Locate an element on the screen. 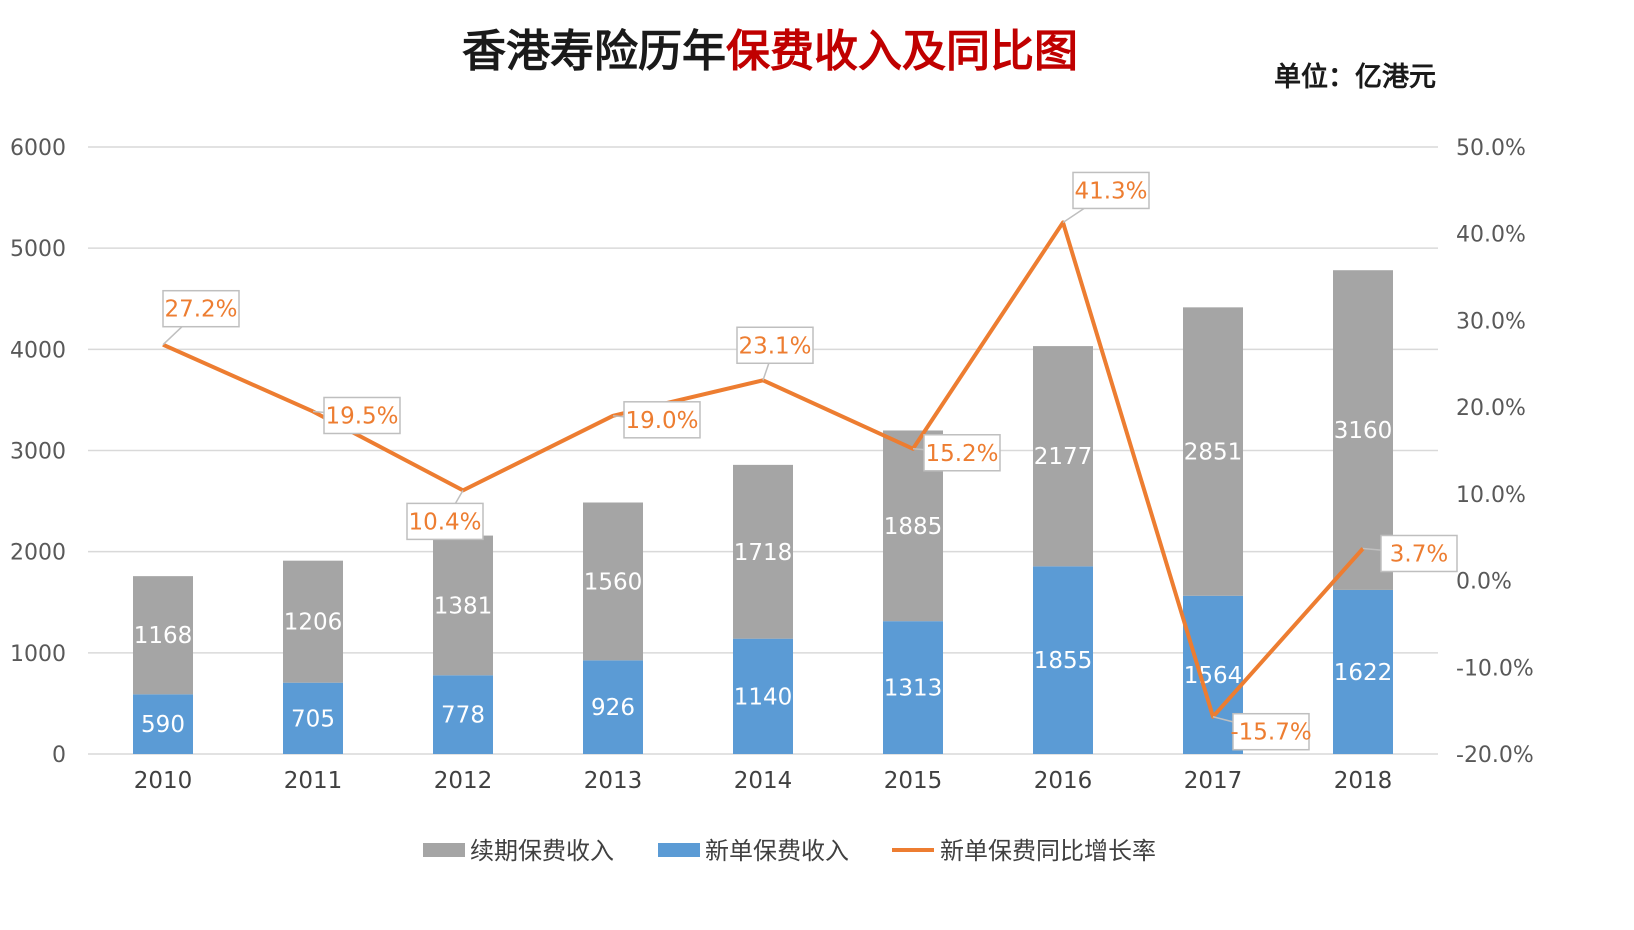  rate-label-2016: 41.3% is located at coordinates (1106, 197).